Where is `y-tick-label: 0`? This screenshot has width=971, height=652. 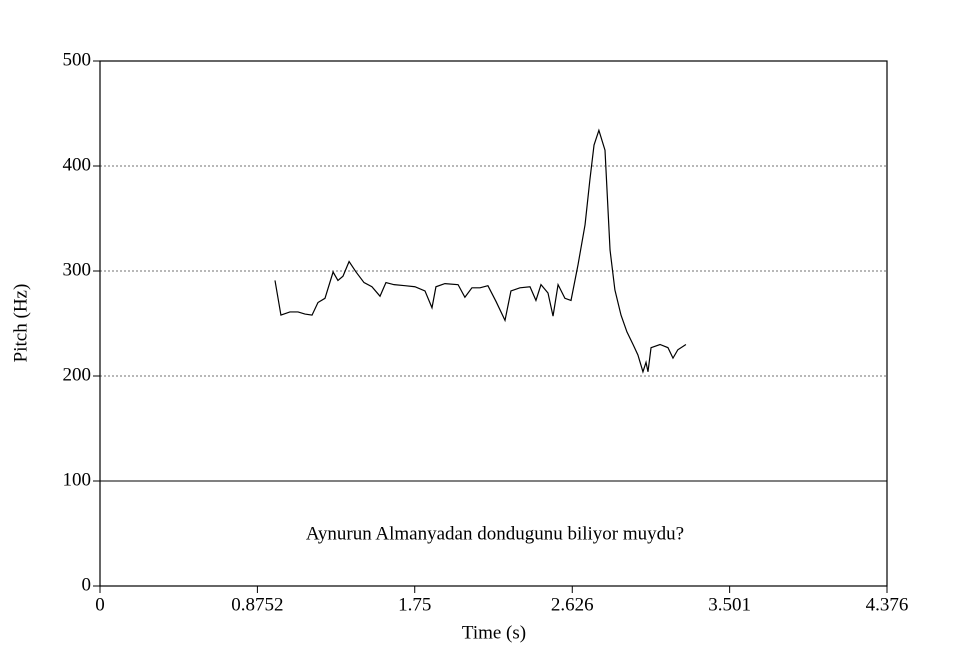 y-tick-label: 0 is located at coordinates (87, 584).